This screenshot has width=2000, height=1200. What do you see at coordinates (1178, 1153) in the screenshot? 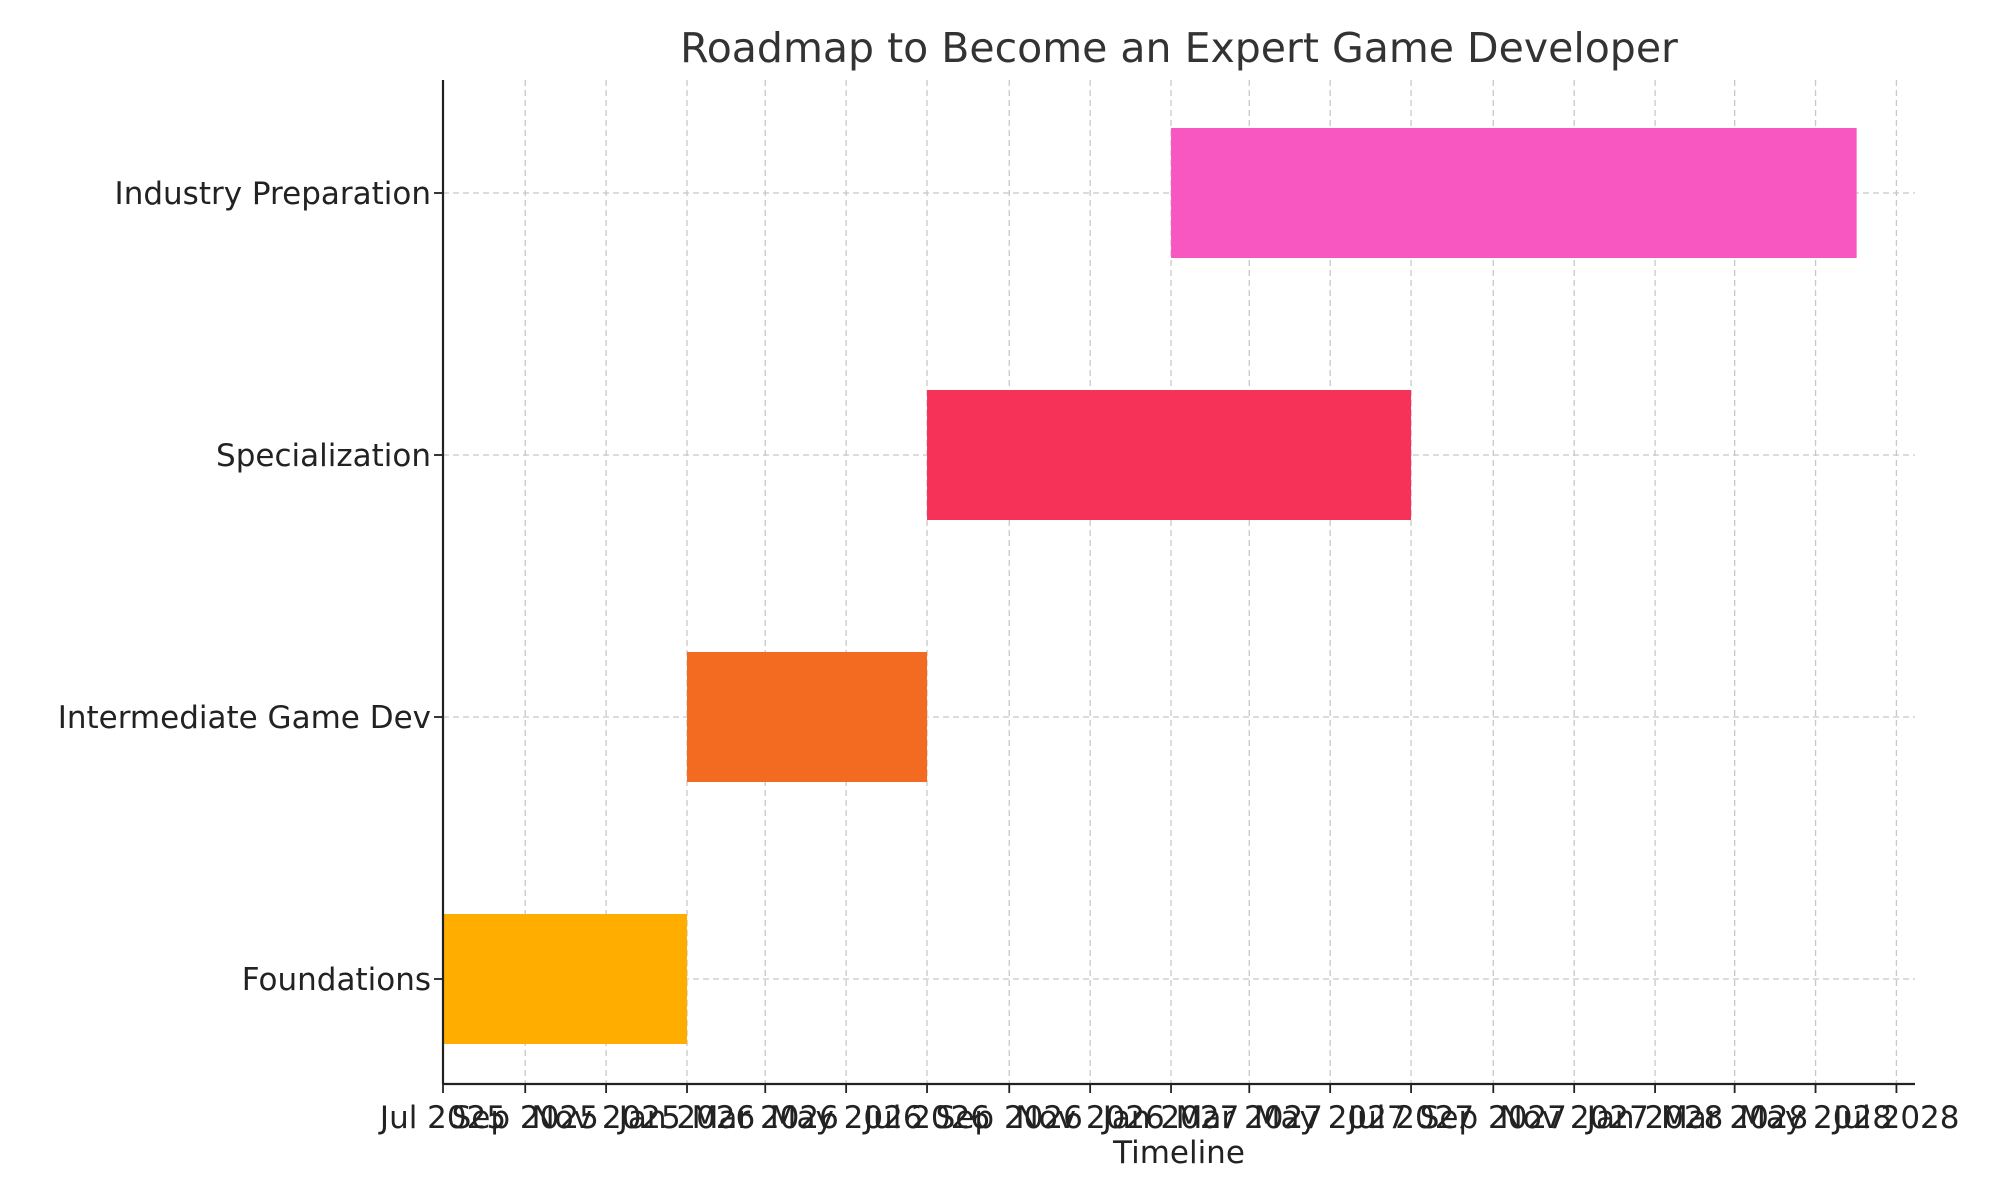
I see `x-axis-label: Timeline` at bounding box center [1178, 1153].